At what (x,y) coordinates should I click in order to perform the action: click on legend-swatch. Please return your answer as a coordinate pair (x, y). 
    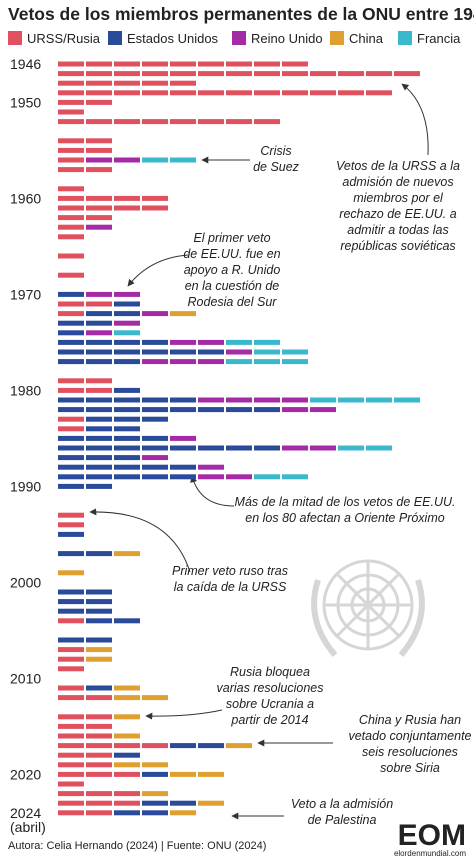
    Looking at the image, I should click on (337, 38).